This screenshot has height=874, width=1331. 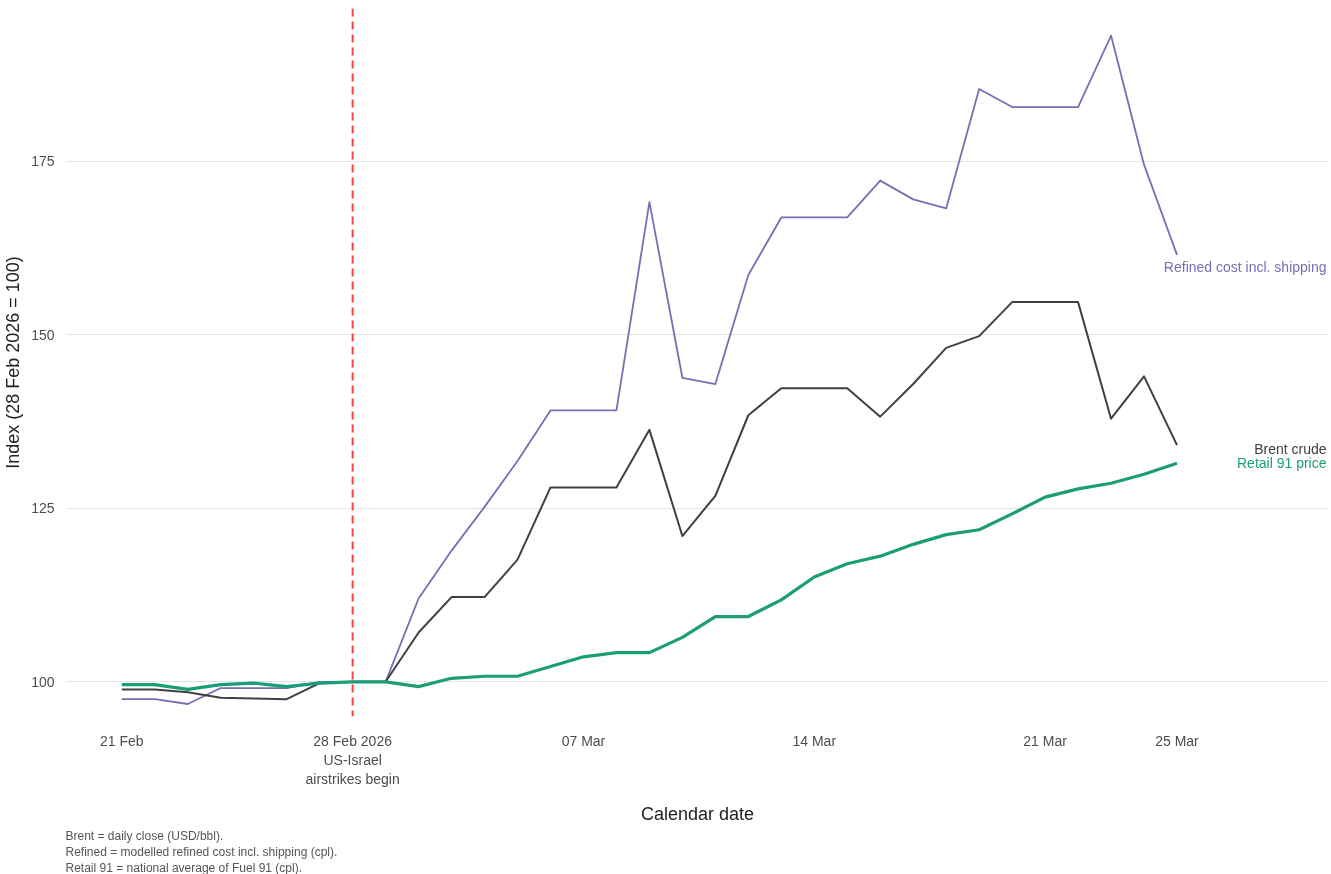 What do you see at coordinates (1290, 449) in the screenshot?
I see `text: Brent crude` at bounding box center [1290, 449].